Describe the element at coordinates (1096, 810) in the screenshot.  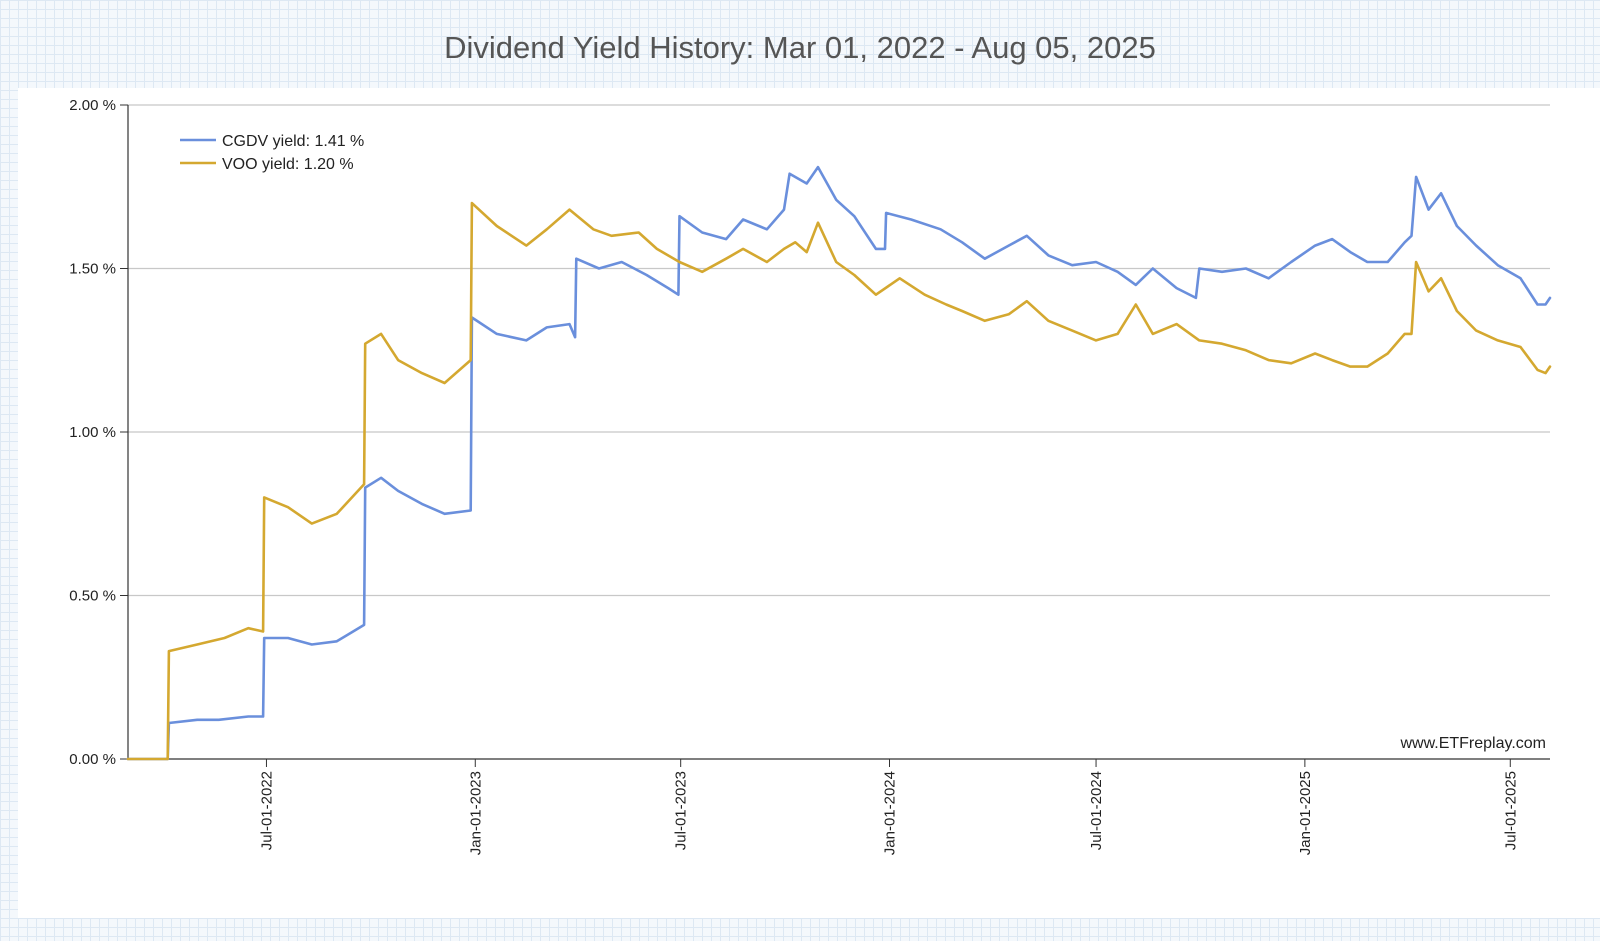
I see `x-tick-label: Jul-01-2024` at that location.